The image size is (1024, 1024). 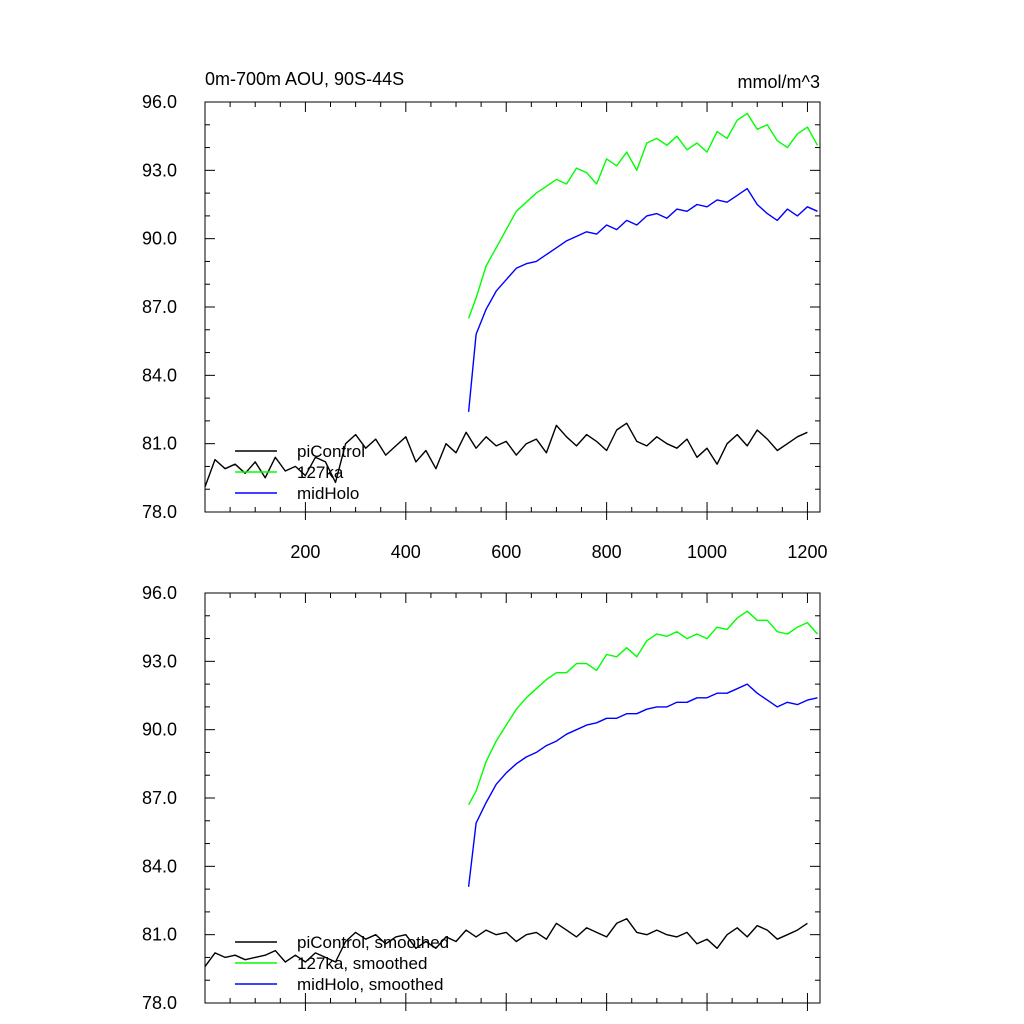 I want to click on x-tick-label: 400, so click(x=406, y=552).